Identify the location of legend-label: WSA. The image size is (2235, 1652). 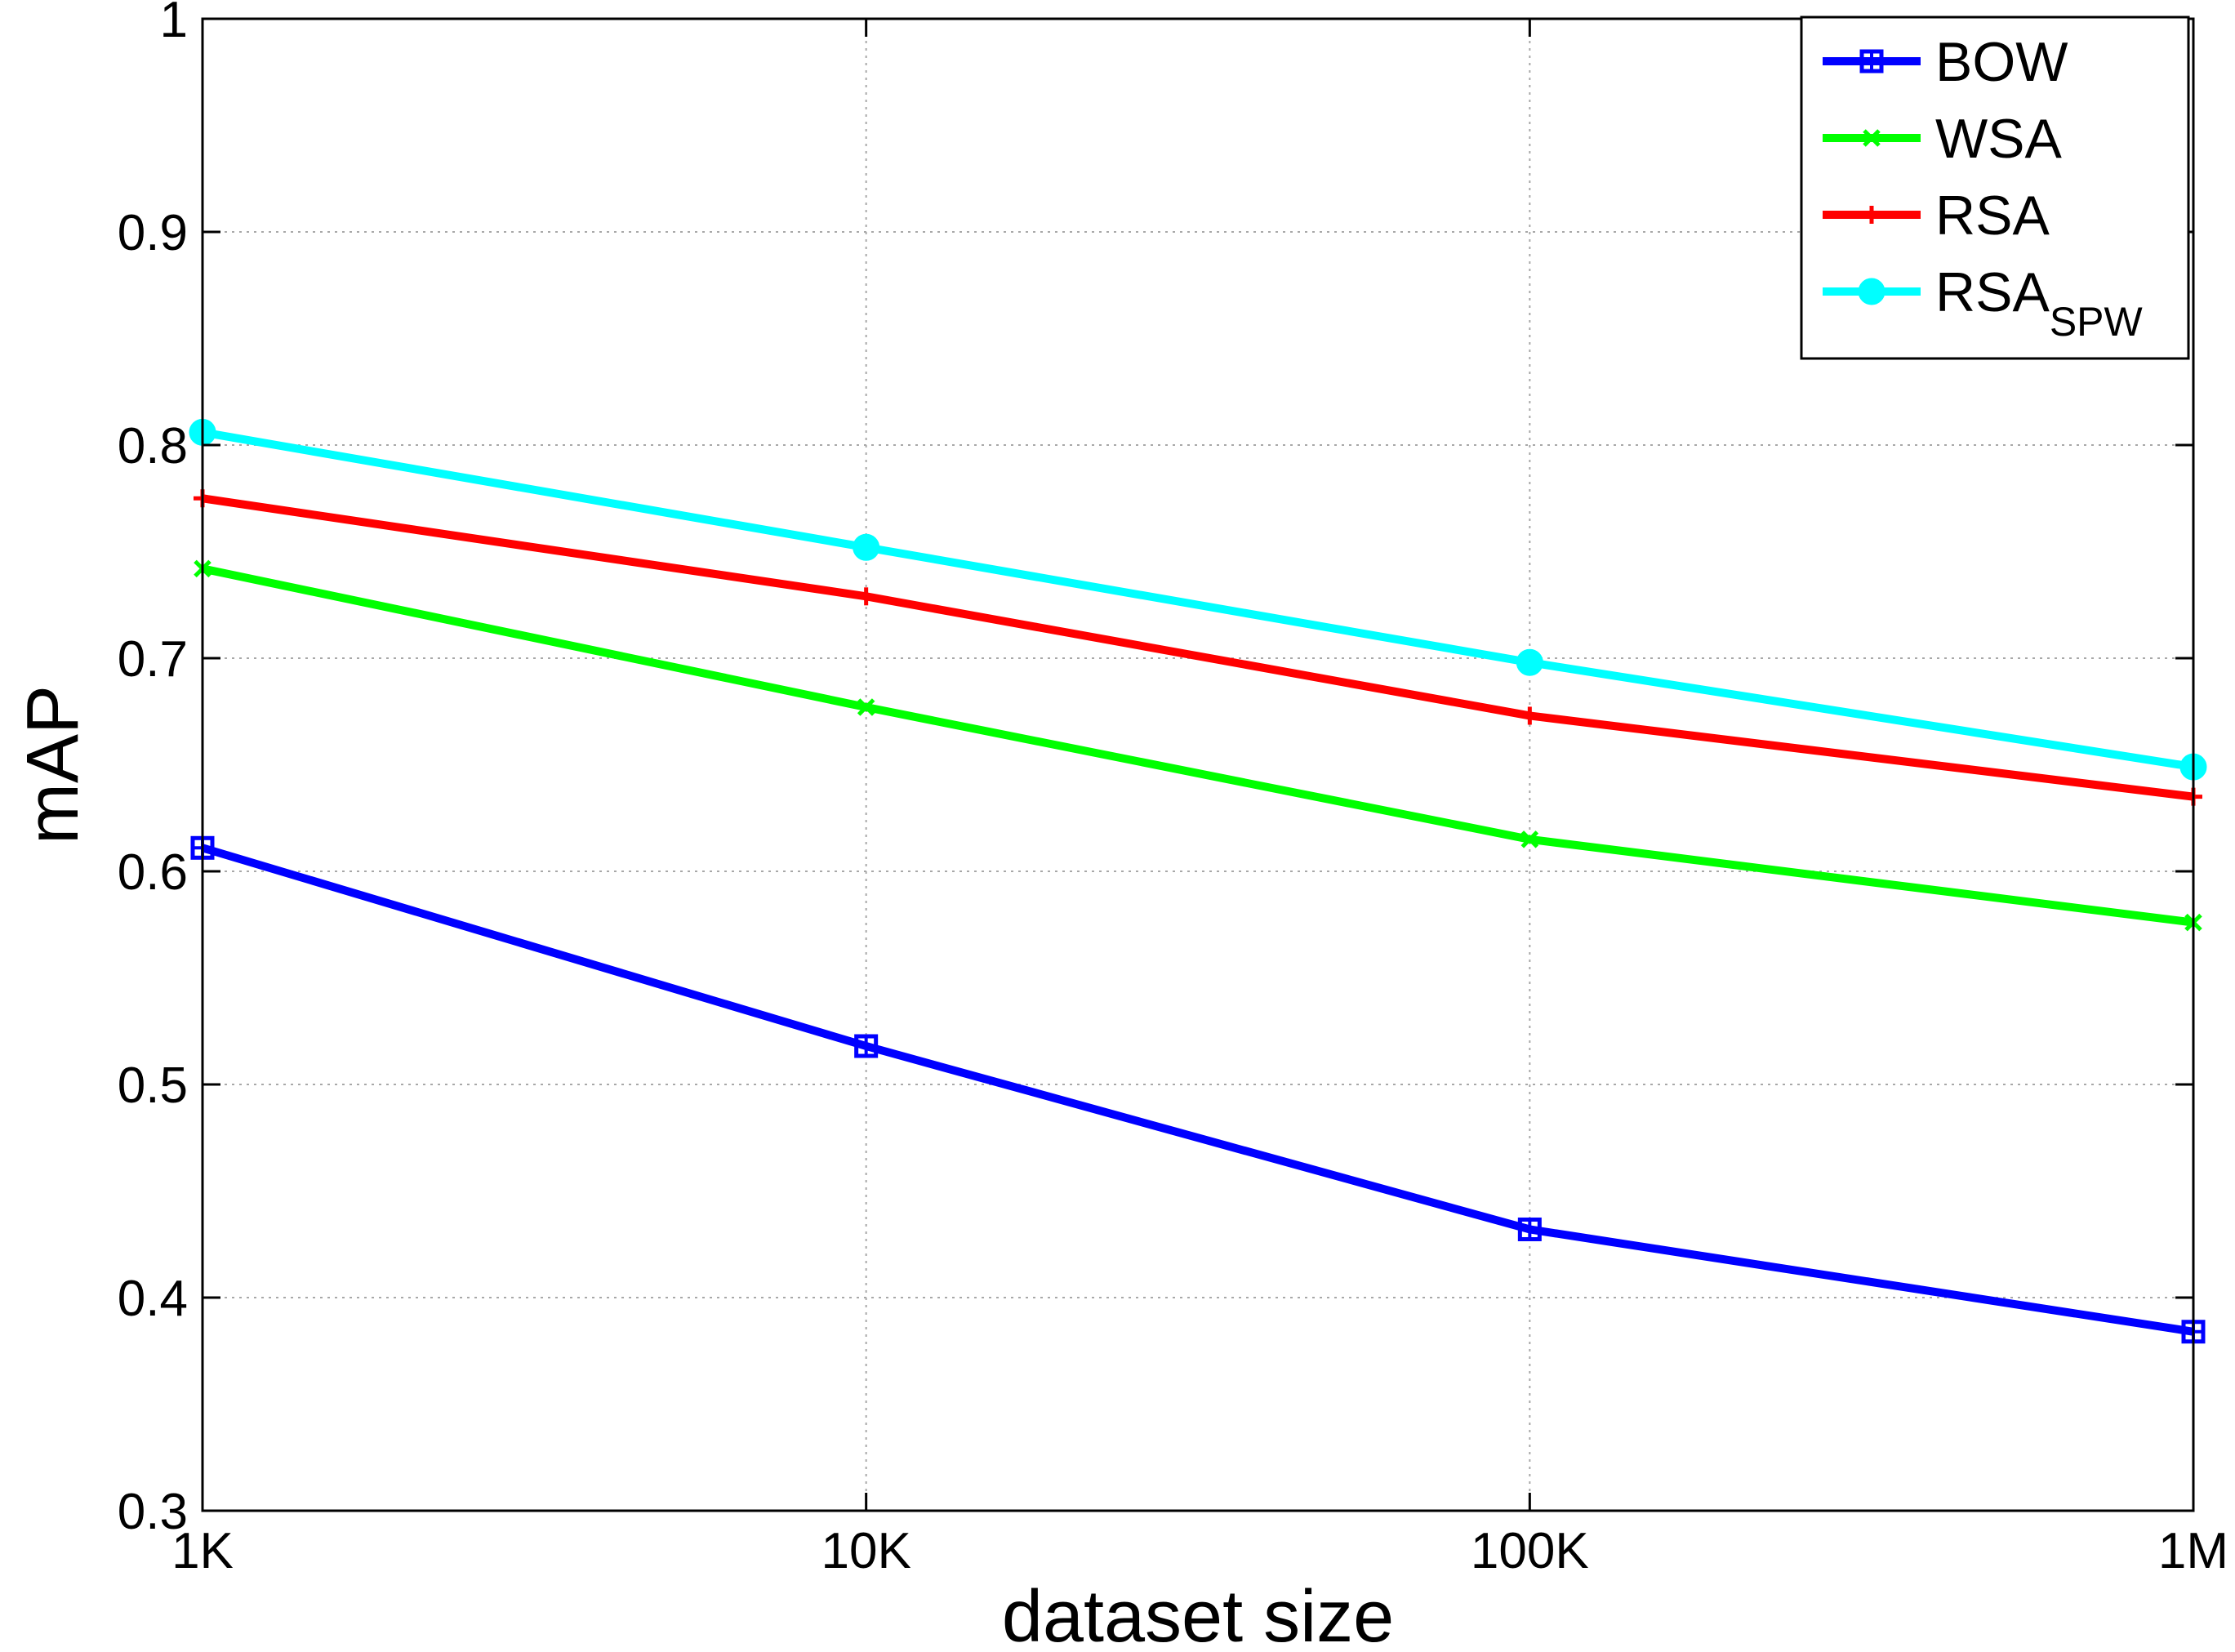
(1999, 139).